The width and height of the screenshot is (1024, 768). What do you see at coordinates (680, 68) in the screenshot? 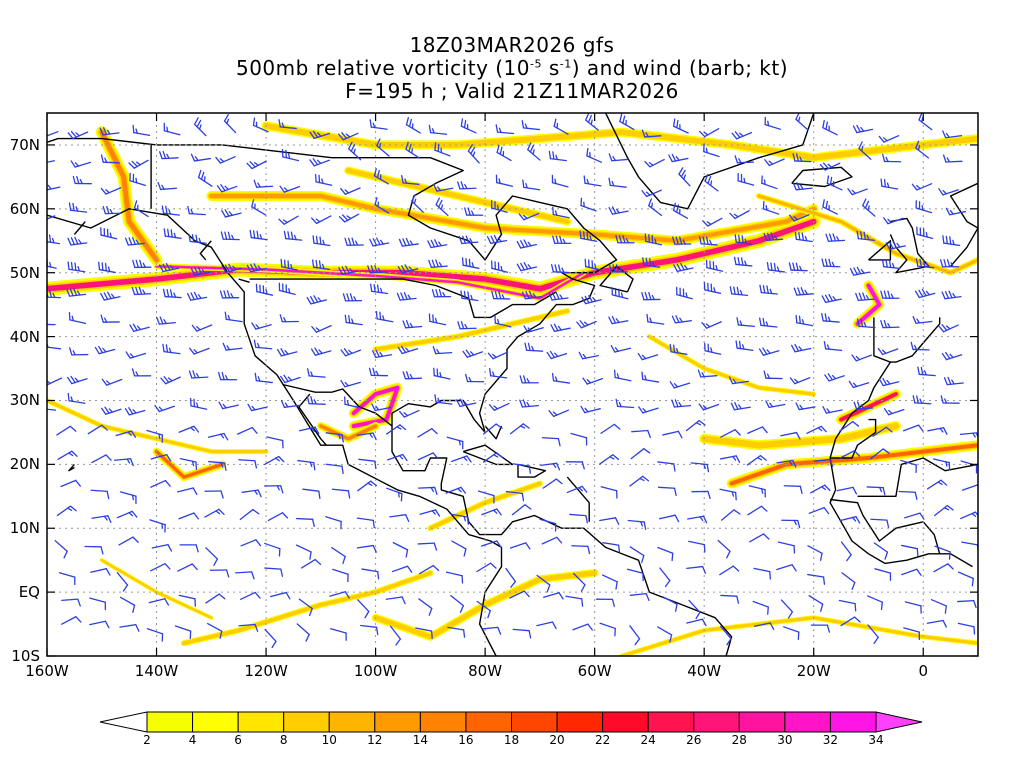
I see `title-field-post: ) and wind (barb; kt)` at bounding box center [680, 68].